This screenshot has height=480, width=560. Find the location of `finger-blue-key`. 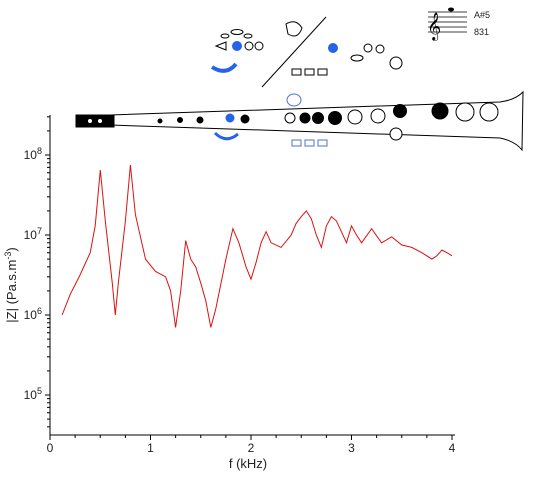

finger-blue-key is located at coordinates (237, 46).